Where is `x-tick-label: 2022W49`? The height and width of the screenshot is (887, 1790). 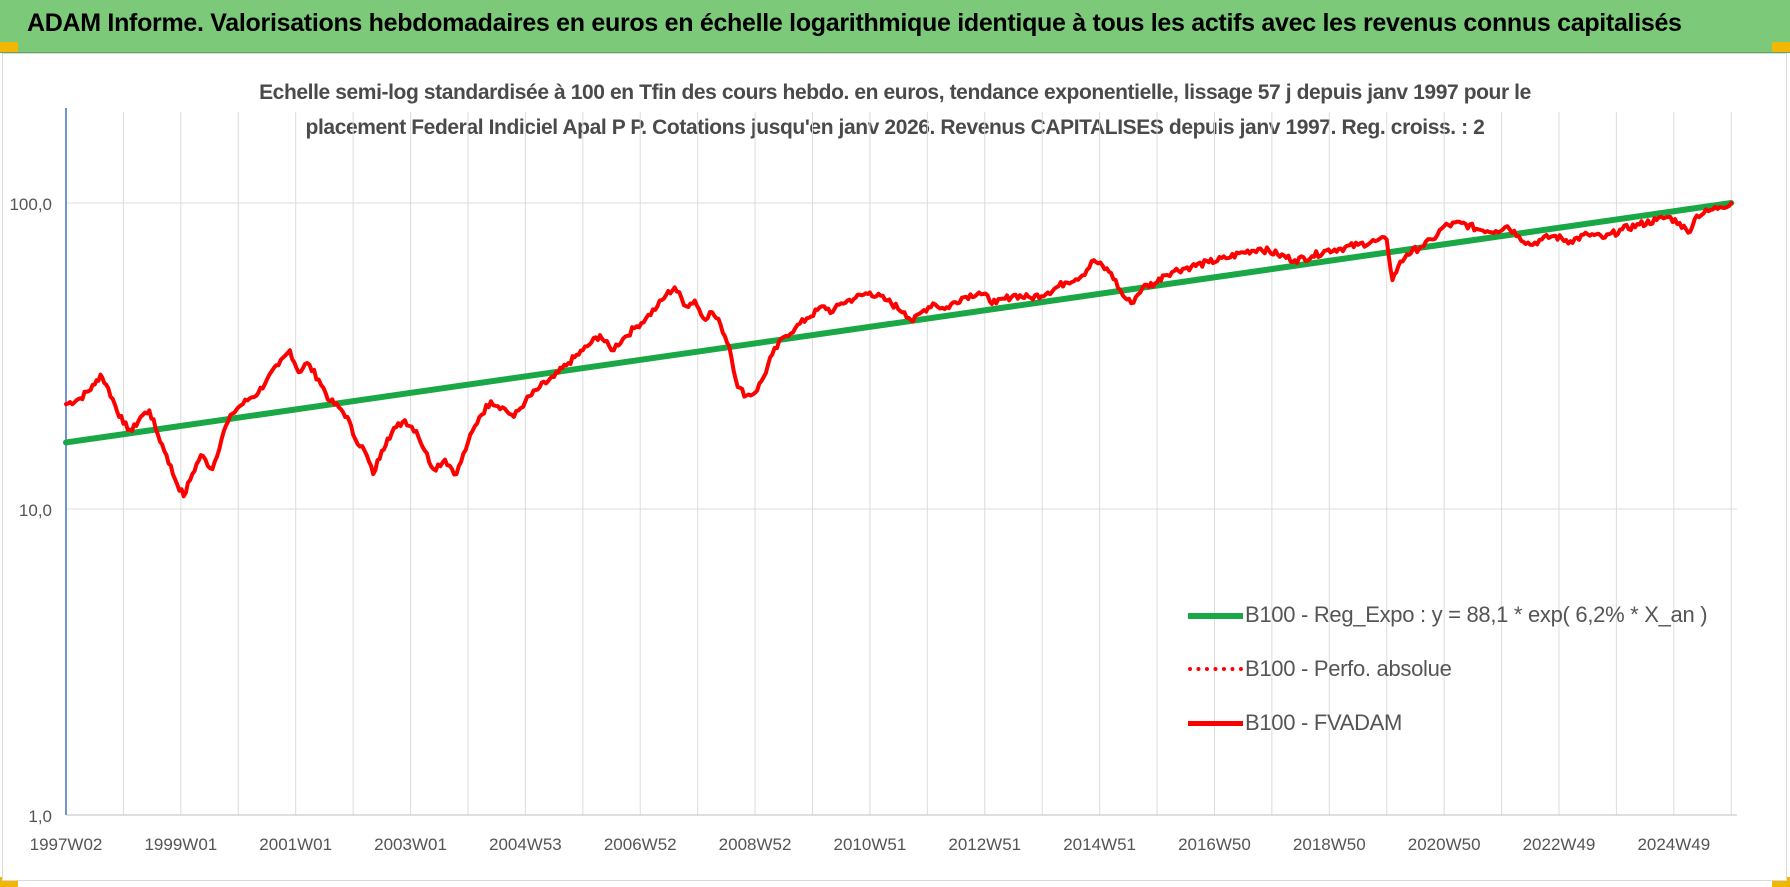
x-tick-label: 2022W49 is located at coordinates (1559, 844).